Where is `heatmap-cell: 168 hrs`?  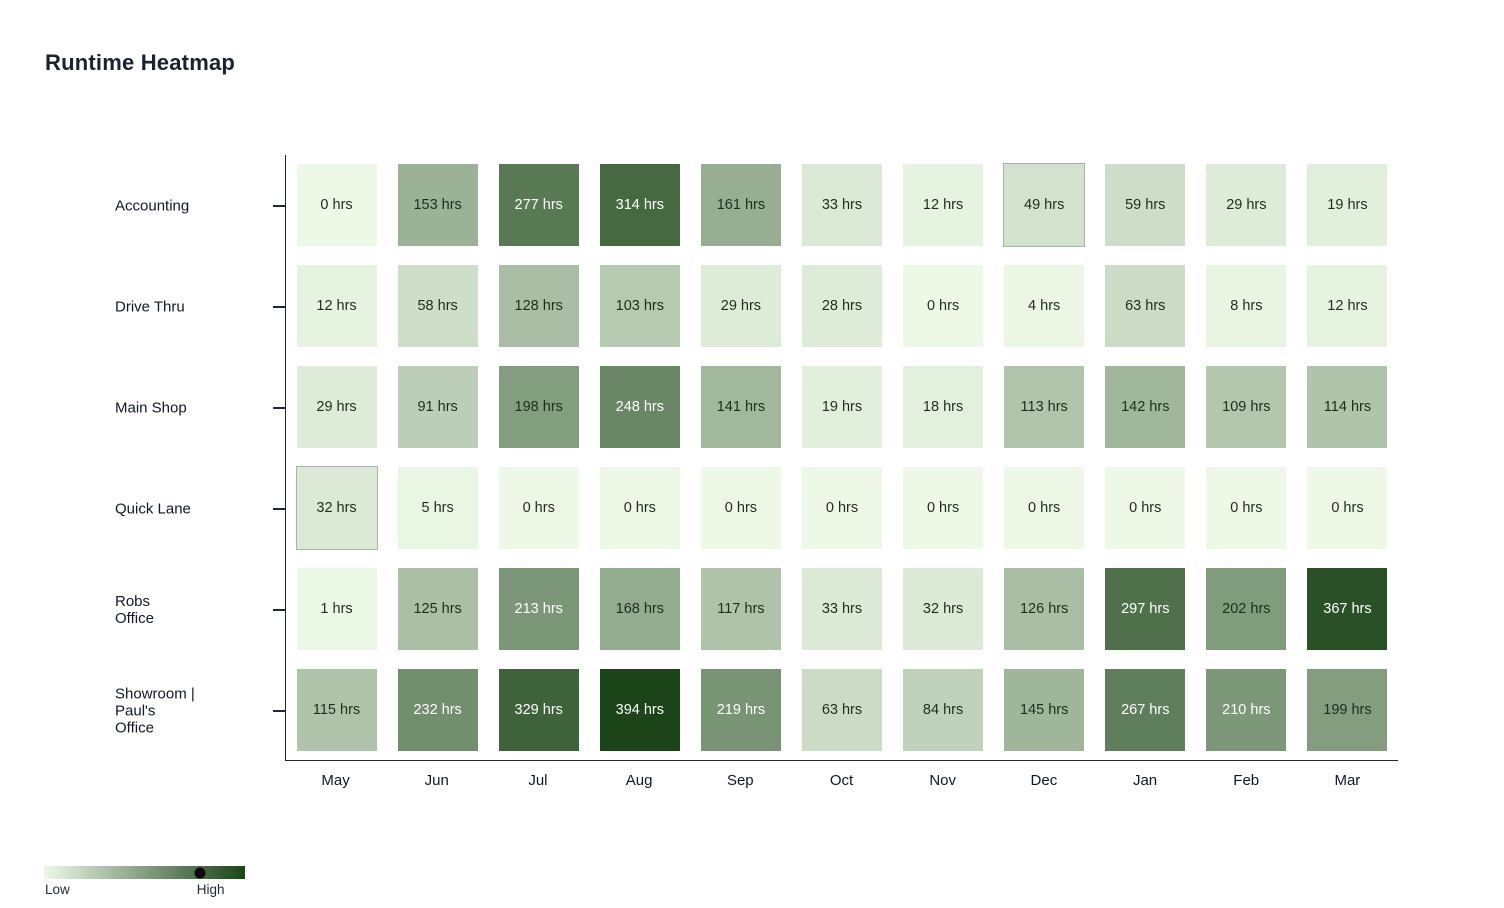
heatmap-cell: 168 hrs is located at coordinates (639, 608).